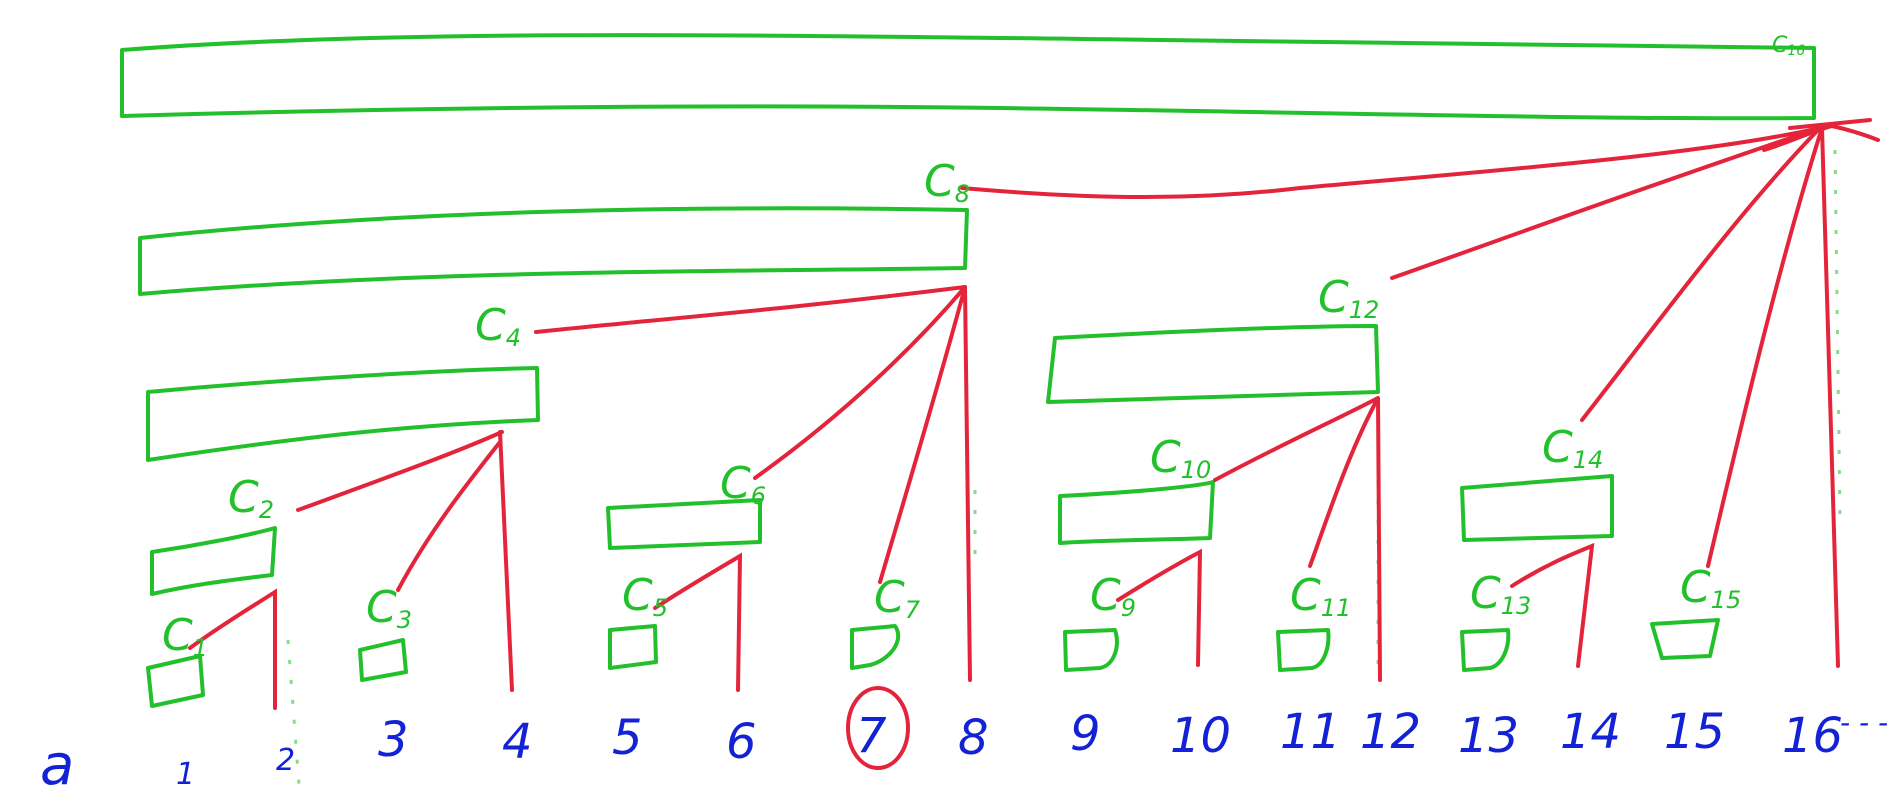 The image size is (1903, 798). What do you see at coordinates (1830, 124) in the screenshot?
I see `link-16-short` at bounding box center [1830, 124].